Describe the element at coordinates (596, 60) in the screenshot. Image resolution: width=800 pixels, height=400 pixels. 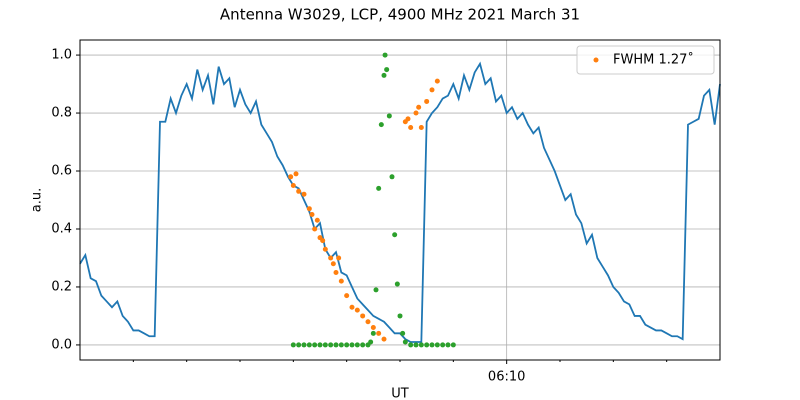
I see `legend-marker` at that location.